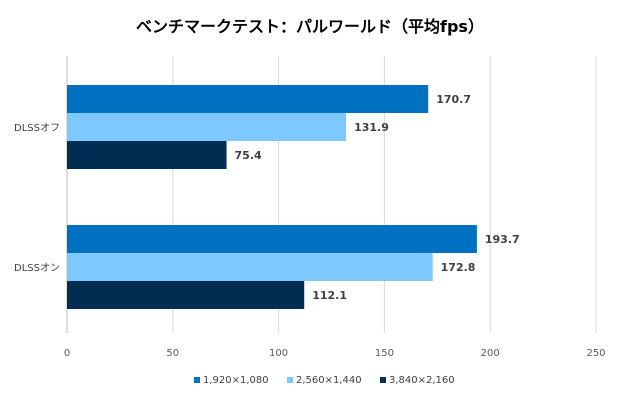 Image resolution: width=620 pixels, height=400 pixels. What do you see at coordinates (502, 239) in the screenshot?
I see `data-label: 193.7` at bounding box center [502, 239].